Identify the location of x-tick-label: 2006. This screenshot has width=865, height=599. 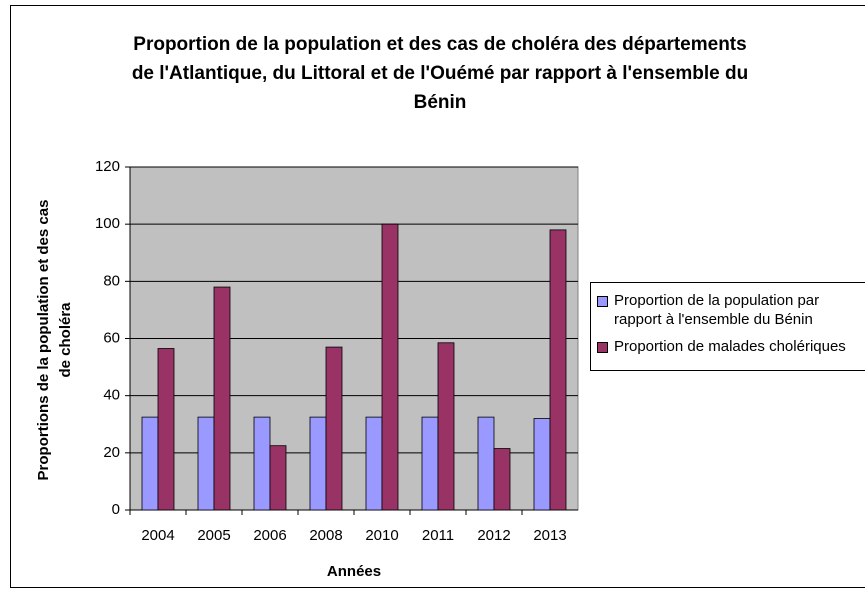
(269, 535).